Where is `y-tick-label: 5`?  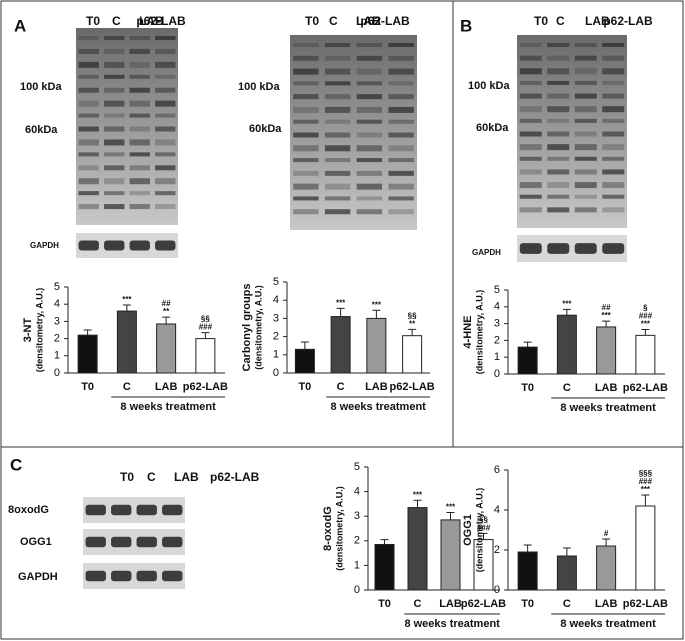 y-tick-label: 5 is located at coordinates (276, 282).